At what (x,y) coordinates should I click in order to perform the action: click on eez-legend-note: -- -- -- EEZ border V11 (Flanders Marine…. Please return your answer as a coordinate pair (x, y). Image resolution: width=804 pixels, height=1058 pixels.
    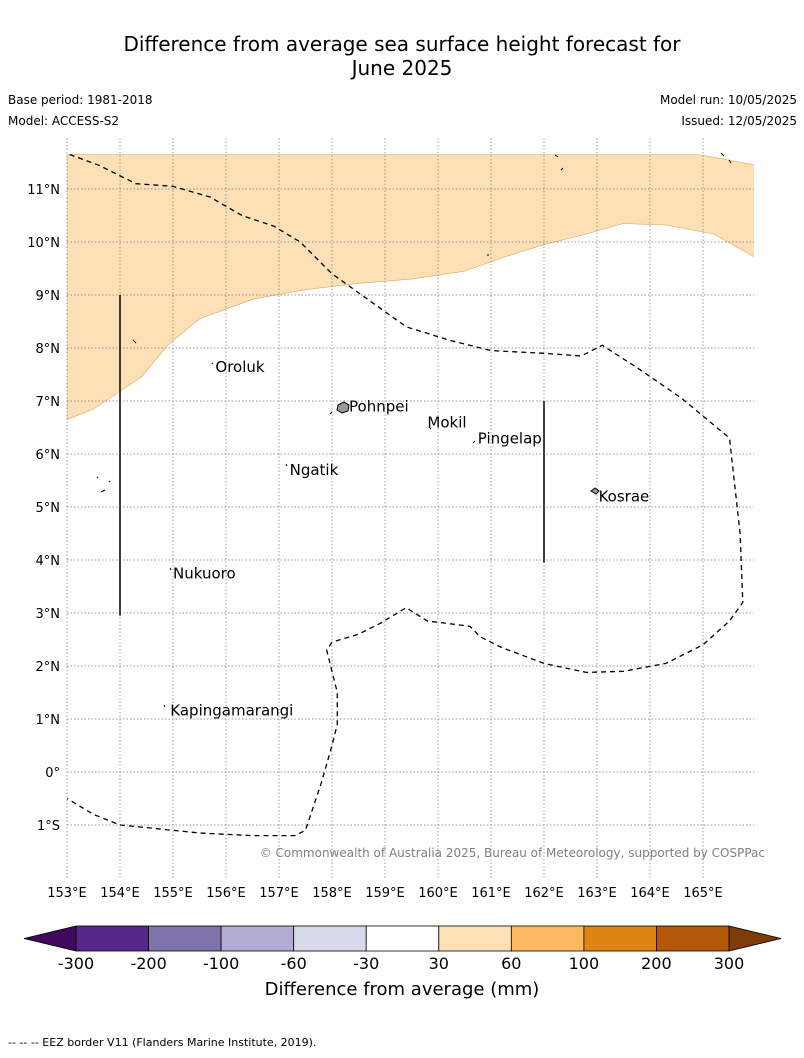
    Looking at the image, I should click on (162, 1042).